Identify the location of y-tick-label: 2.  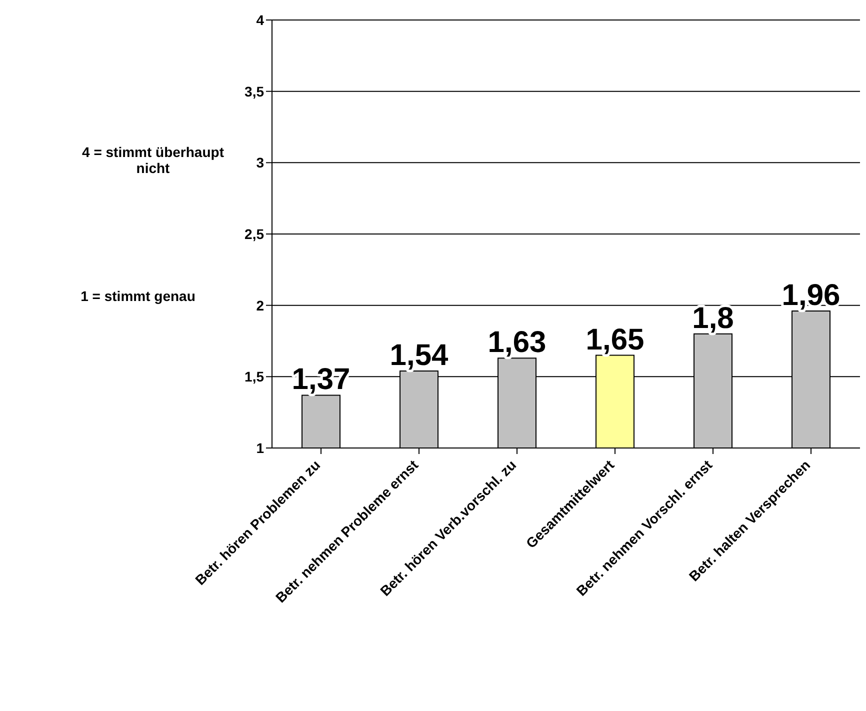
(260, 305).